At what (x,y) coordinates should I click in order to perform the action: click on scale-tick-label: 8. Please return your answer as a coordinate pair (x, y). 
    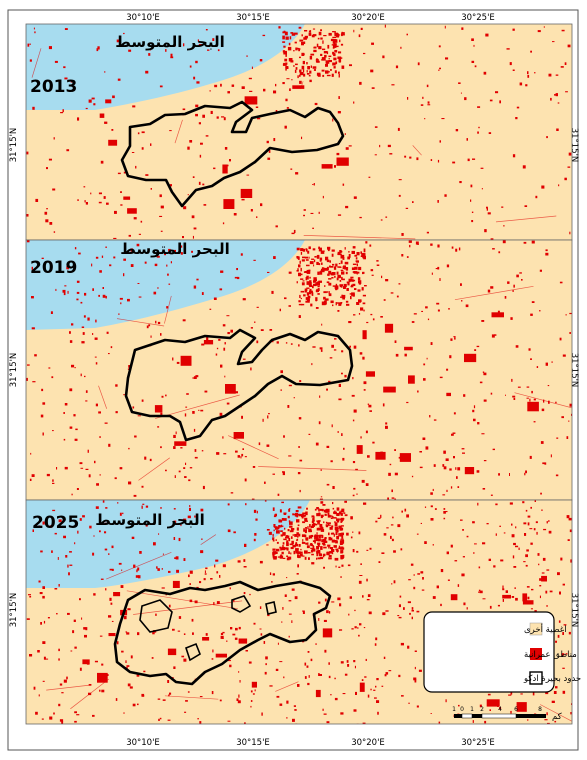
    Looking at the image, I should click on (540, 709).